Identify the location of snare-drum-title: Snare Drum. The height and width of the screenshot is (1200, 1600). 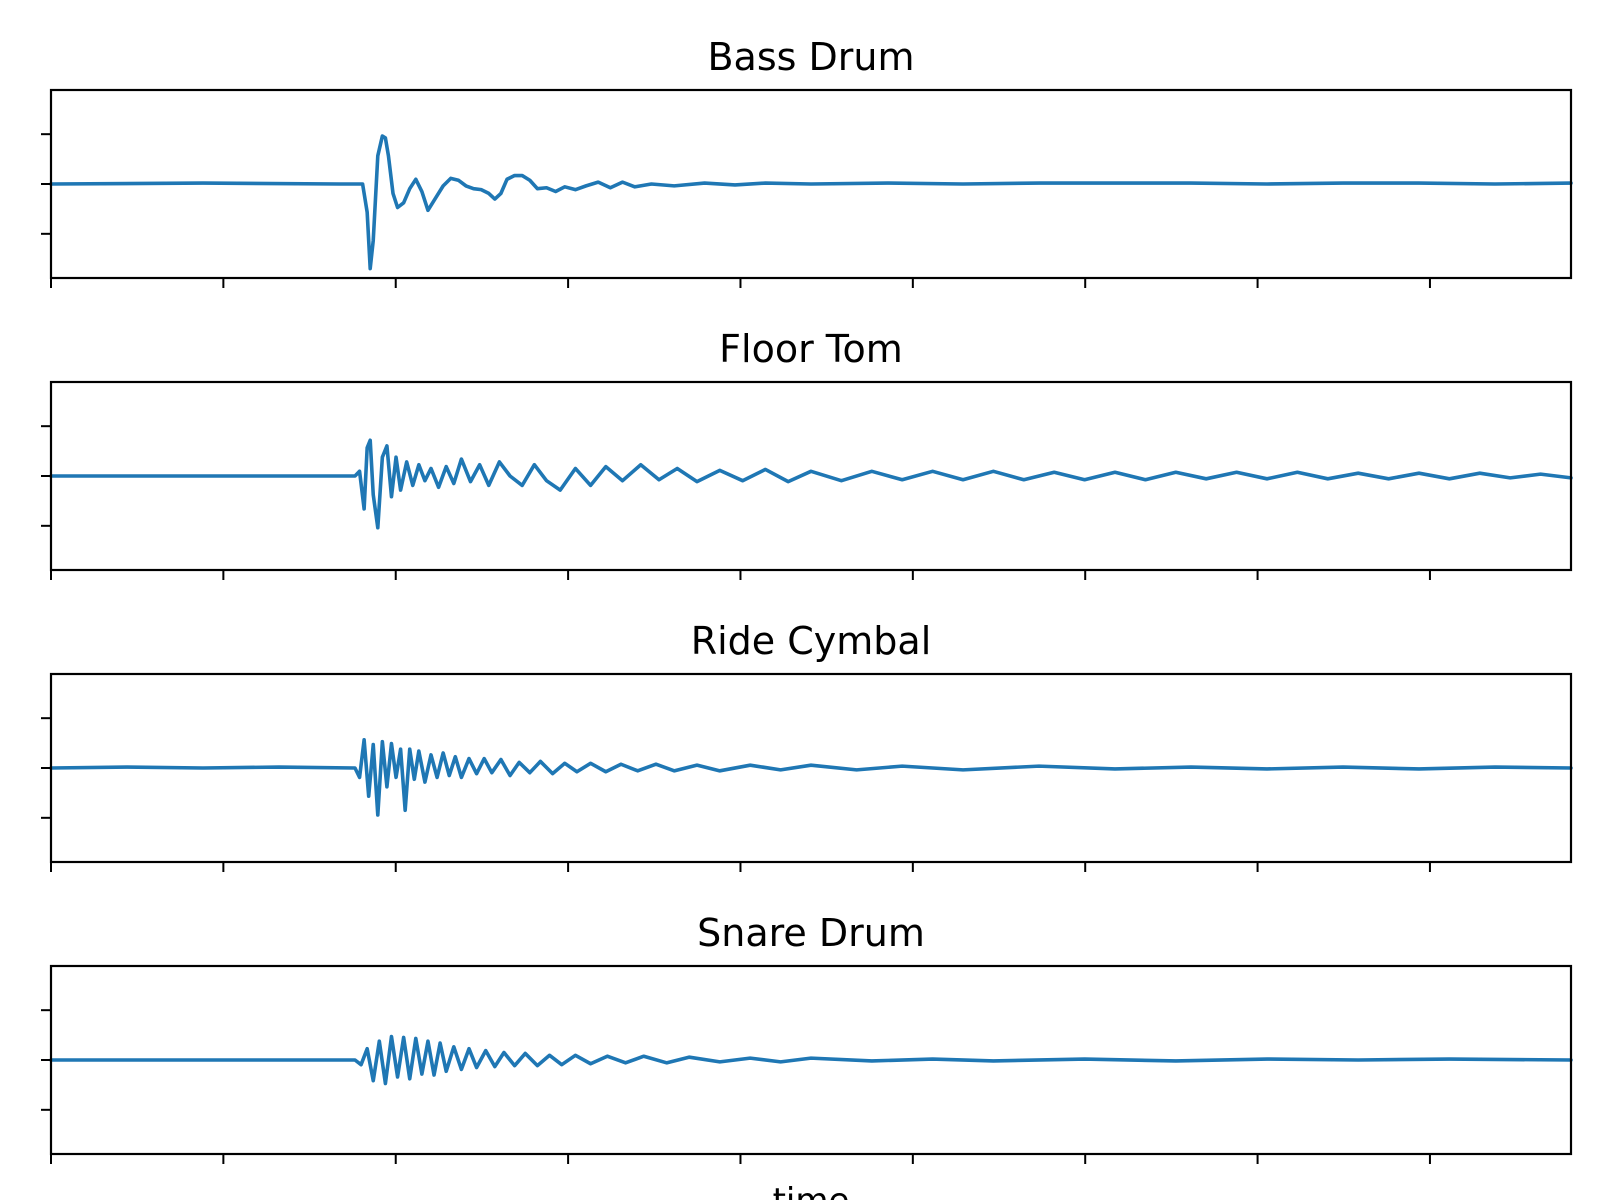
(811, 933).